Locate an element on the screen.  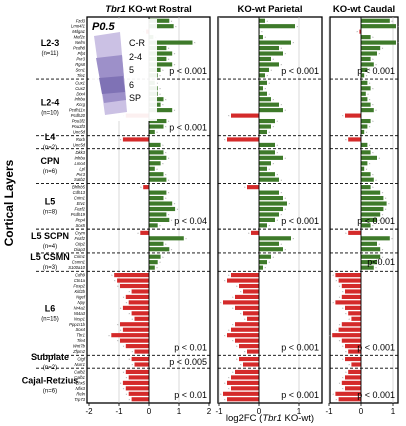
gene-label: Calb1 is located at coordinates (79, 377).